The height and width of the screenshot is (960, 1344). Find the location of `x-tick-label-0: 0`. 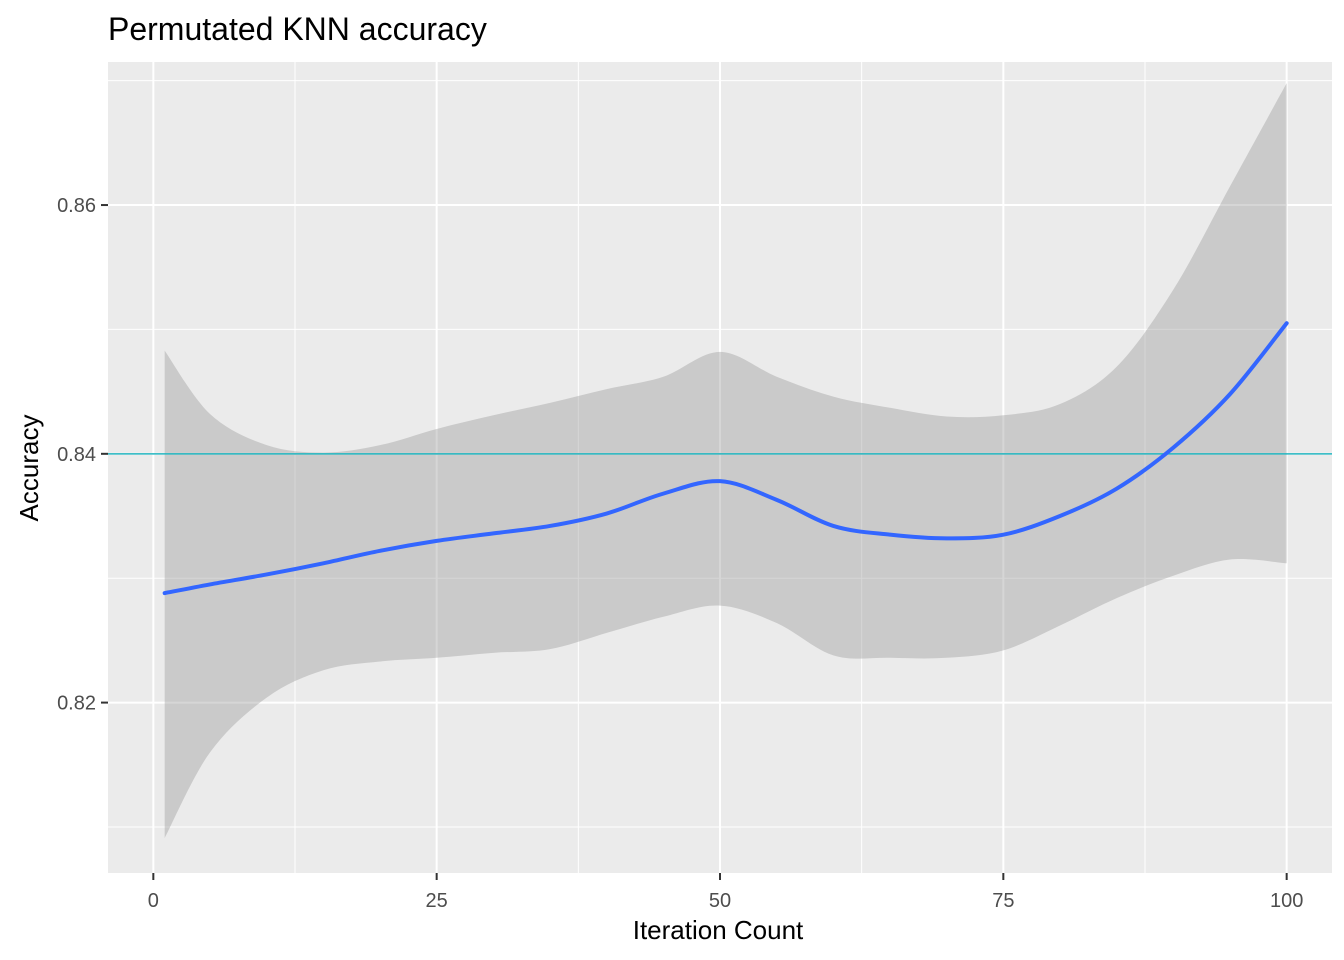

x-tick-label-0: 0 is located at coordinates (153, 901).